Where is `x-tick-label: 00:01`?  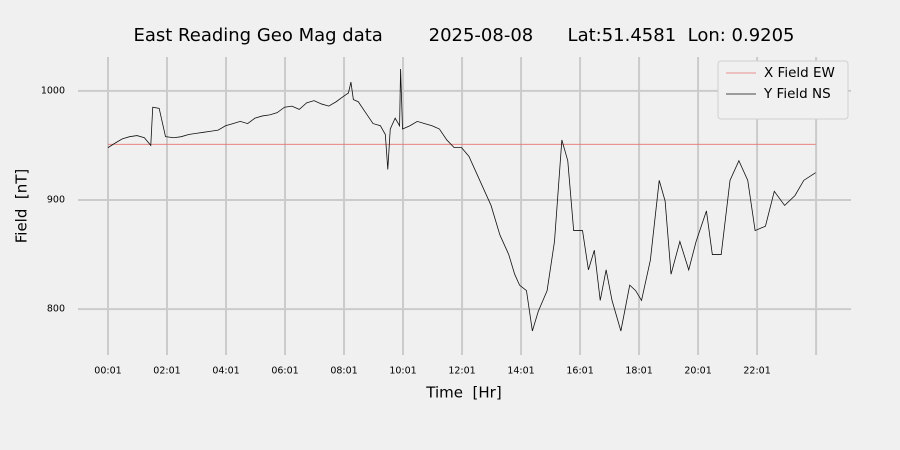 x-tick-label: 00:01 is located at coordinates (107, 371).